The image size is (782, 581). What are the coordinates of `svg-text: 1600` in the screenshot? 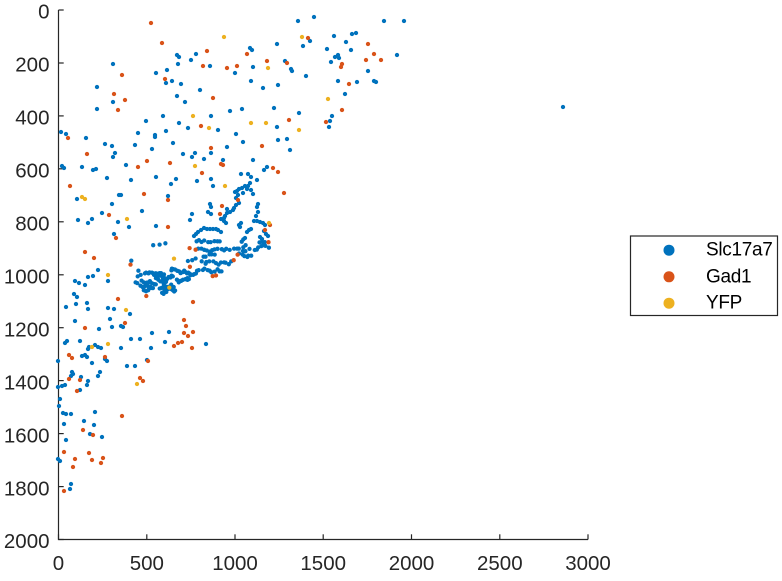 It's located at (27, 435).